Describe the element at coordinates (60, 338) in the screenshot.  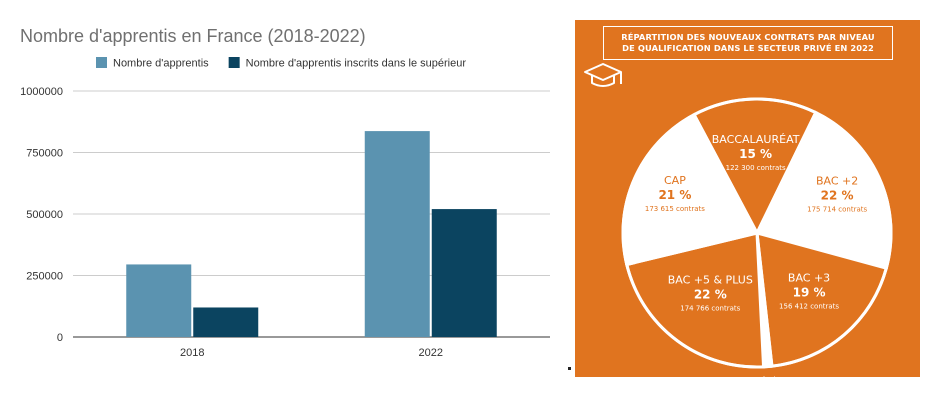
I see `y-tick-label: 0` at that location.